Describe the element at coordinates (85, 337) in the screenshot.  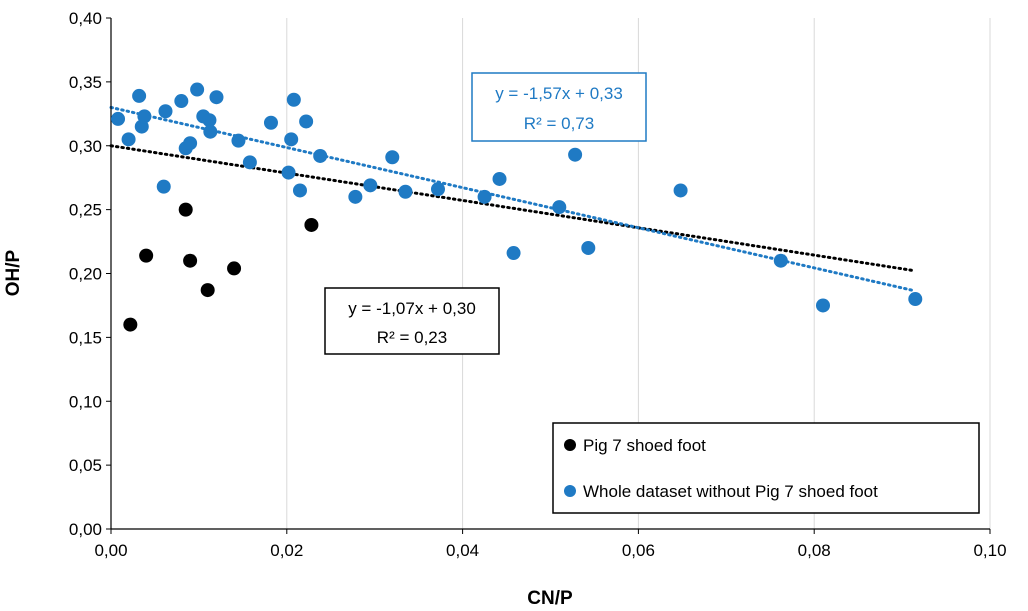
I see `y-tick-label: 0,15` at that location.